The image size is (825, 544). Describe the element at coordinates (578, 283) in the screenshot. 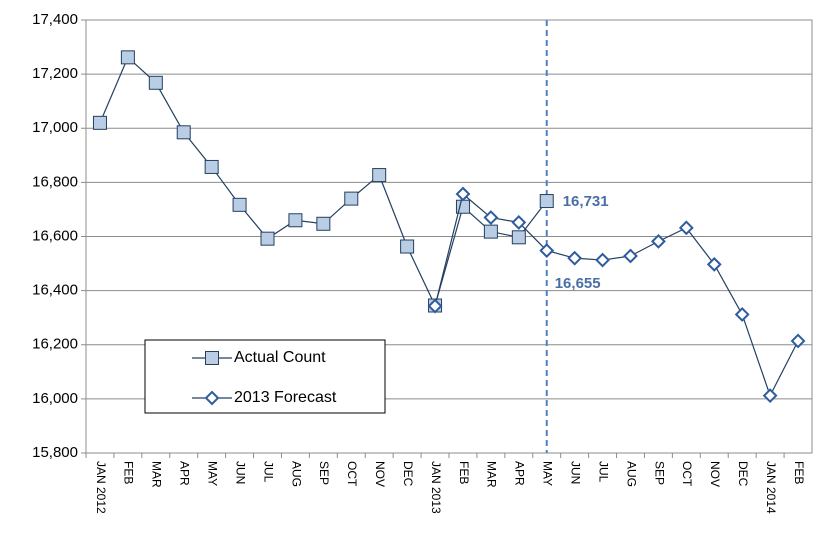

I see `annotation: 16,655` at that location.